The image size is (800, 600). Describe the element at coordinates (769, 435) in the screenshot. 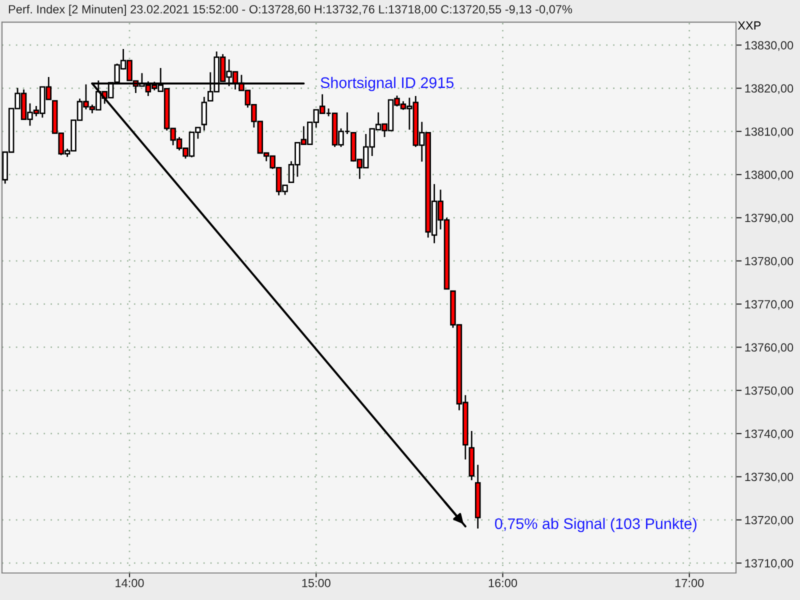

I see `y-tick-label: 13740,00` at that location.